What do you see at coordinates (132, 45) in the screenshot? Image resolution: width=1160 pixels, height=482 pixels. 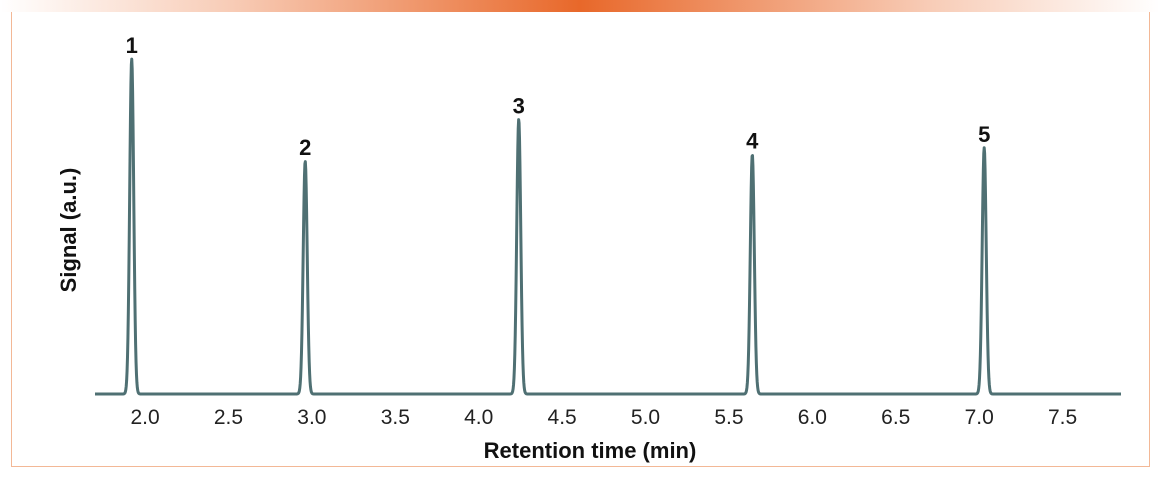 I see `peak-label-1: 1` at bounding box center [132, 45].